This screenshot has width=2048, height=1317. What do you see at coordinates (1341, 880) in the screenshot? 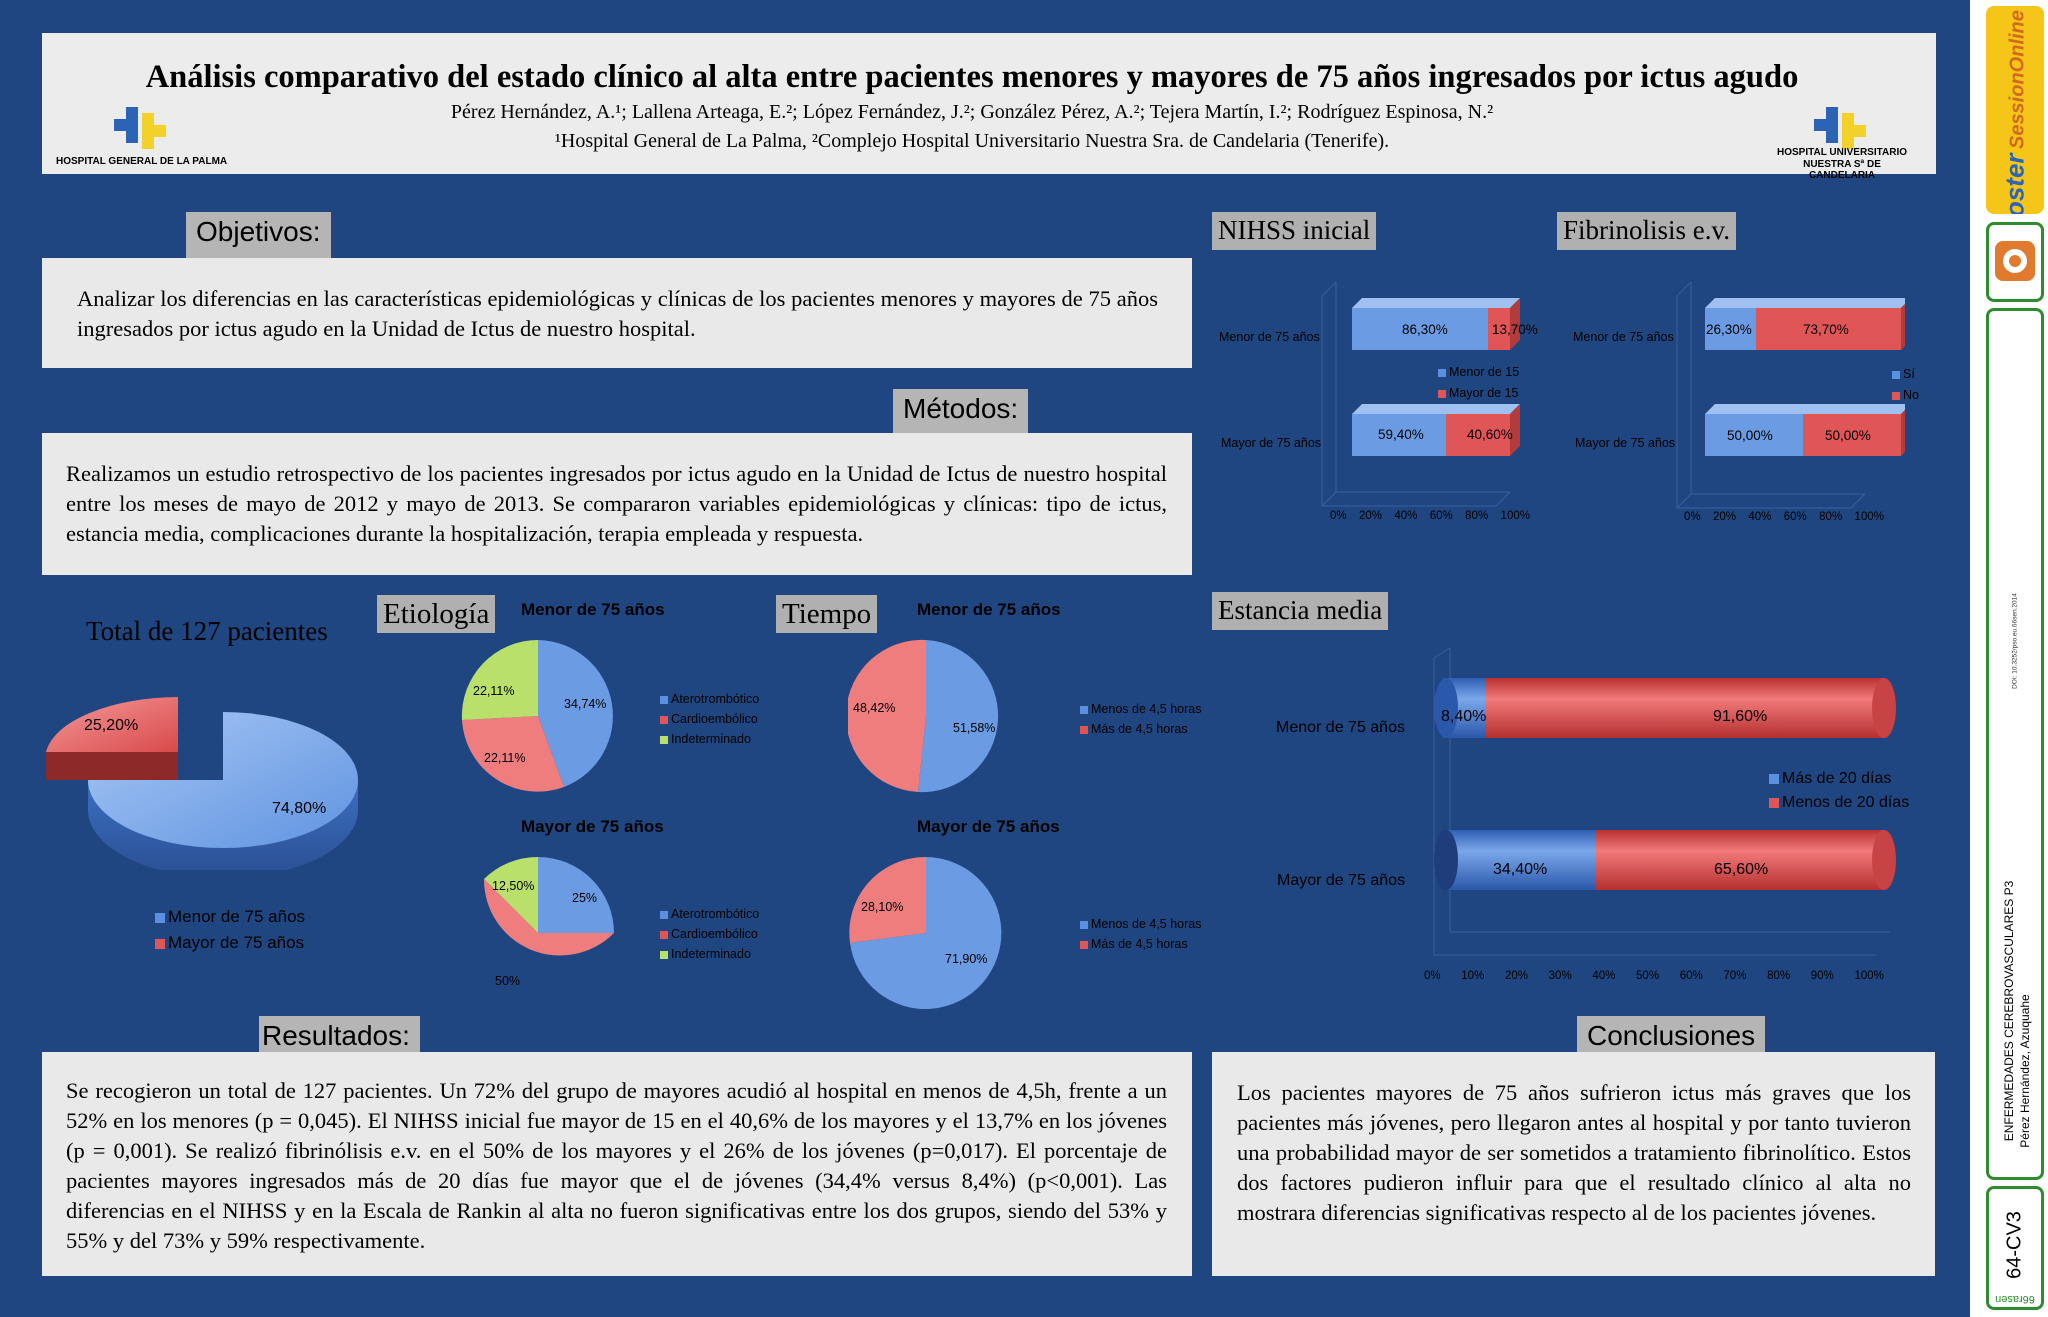
I see `estancia-cat-1: Mayor de 75 años` at bounding box center [1341, 880].